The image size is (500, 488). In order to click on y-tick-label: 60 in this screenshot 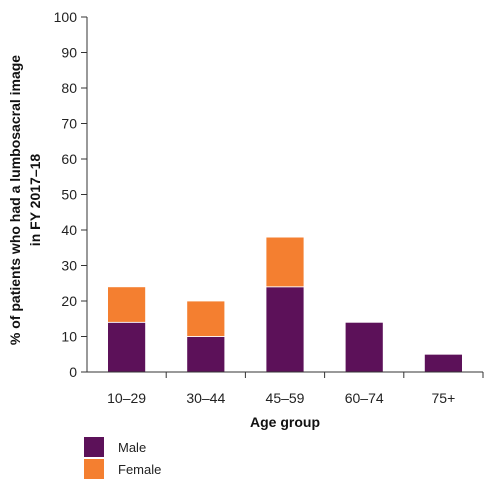, I will do `click(69, 159)`.